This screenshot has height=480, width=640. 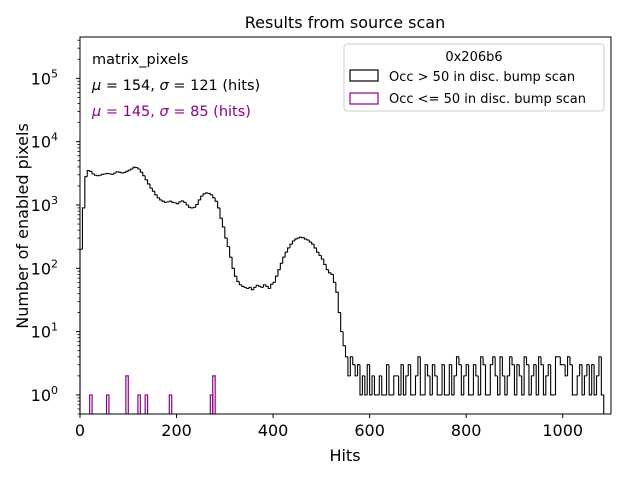 I want to click on stats-line-1: μ = 154, σ = 121 (hits), so click(x=175, y=86).